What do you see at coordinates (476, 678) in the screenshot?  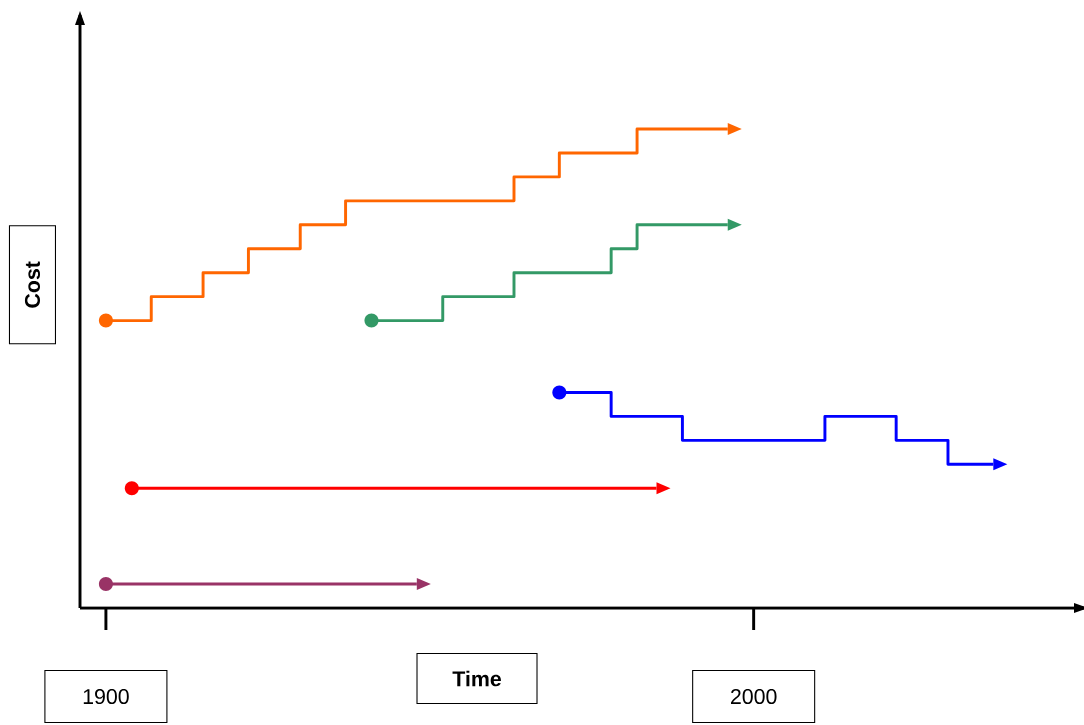 I see `x-axis-title: Time` at bounding box center [476, 678].